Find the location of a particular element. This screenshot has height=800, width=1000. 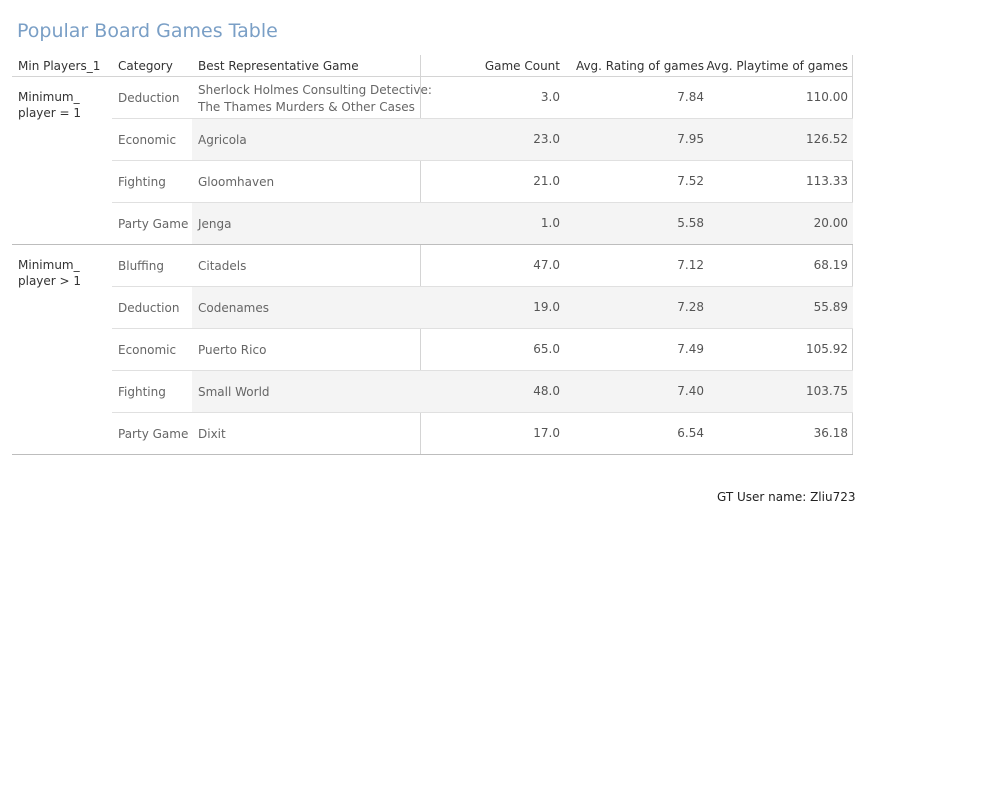

table-row: Bluffing Citadels 47.0 7.12 68.19 is located at coordinates (482, 266).